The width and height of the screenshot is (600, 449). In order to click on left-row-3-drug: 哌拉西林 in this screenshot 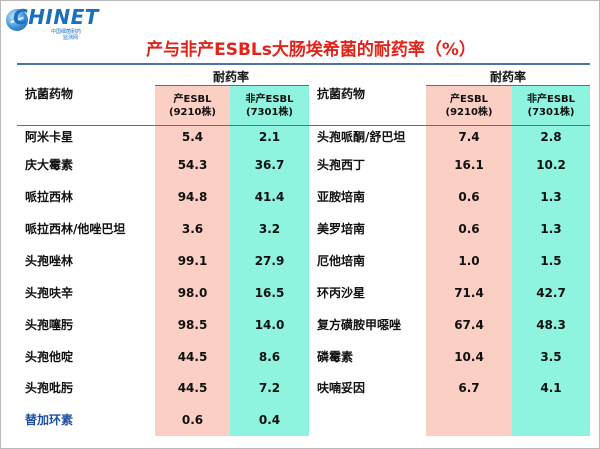, I will do `click(49, 197)`.